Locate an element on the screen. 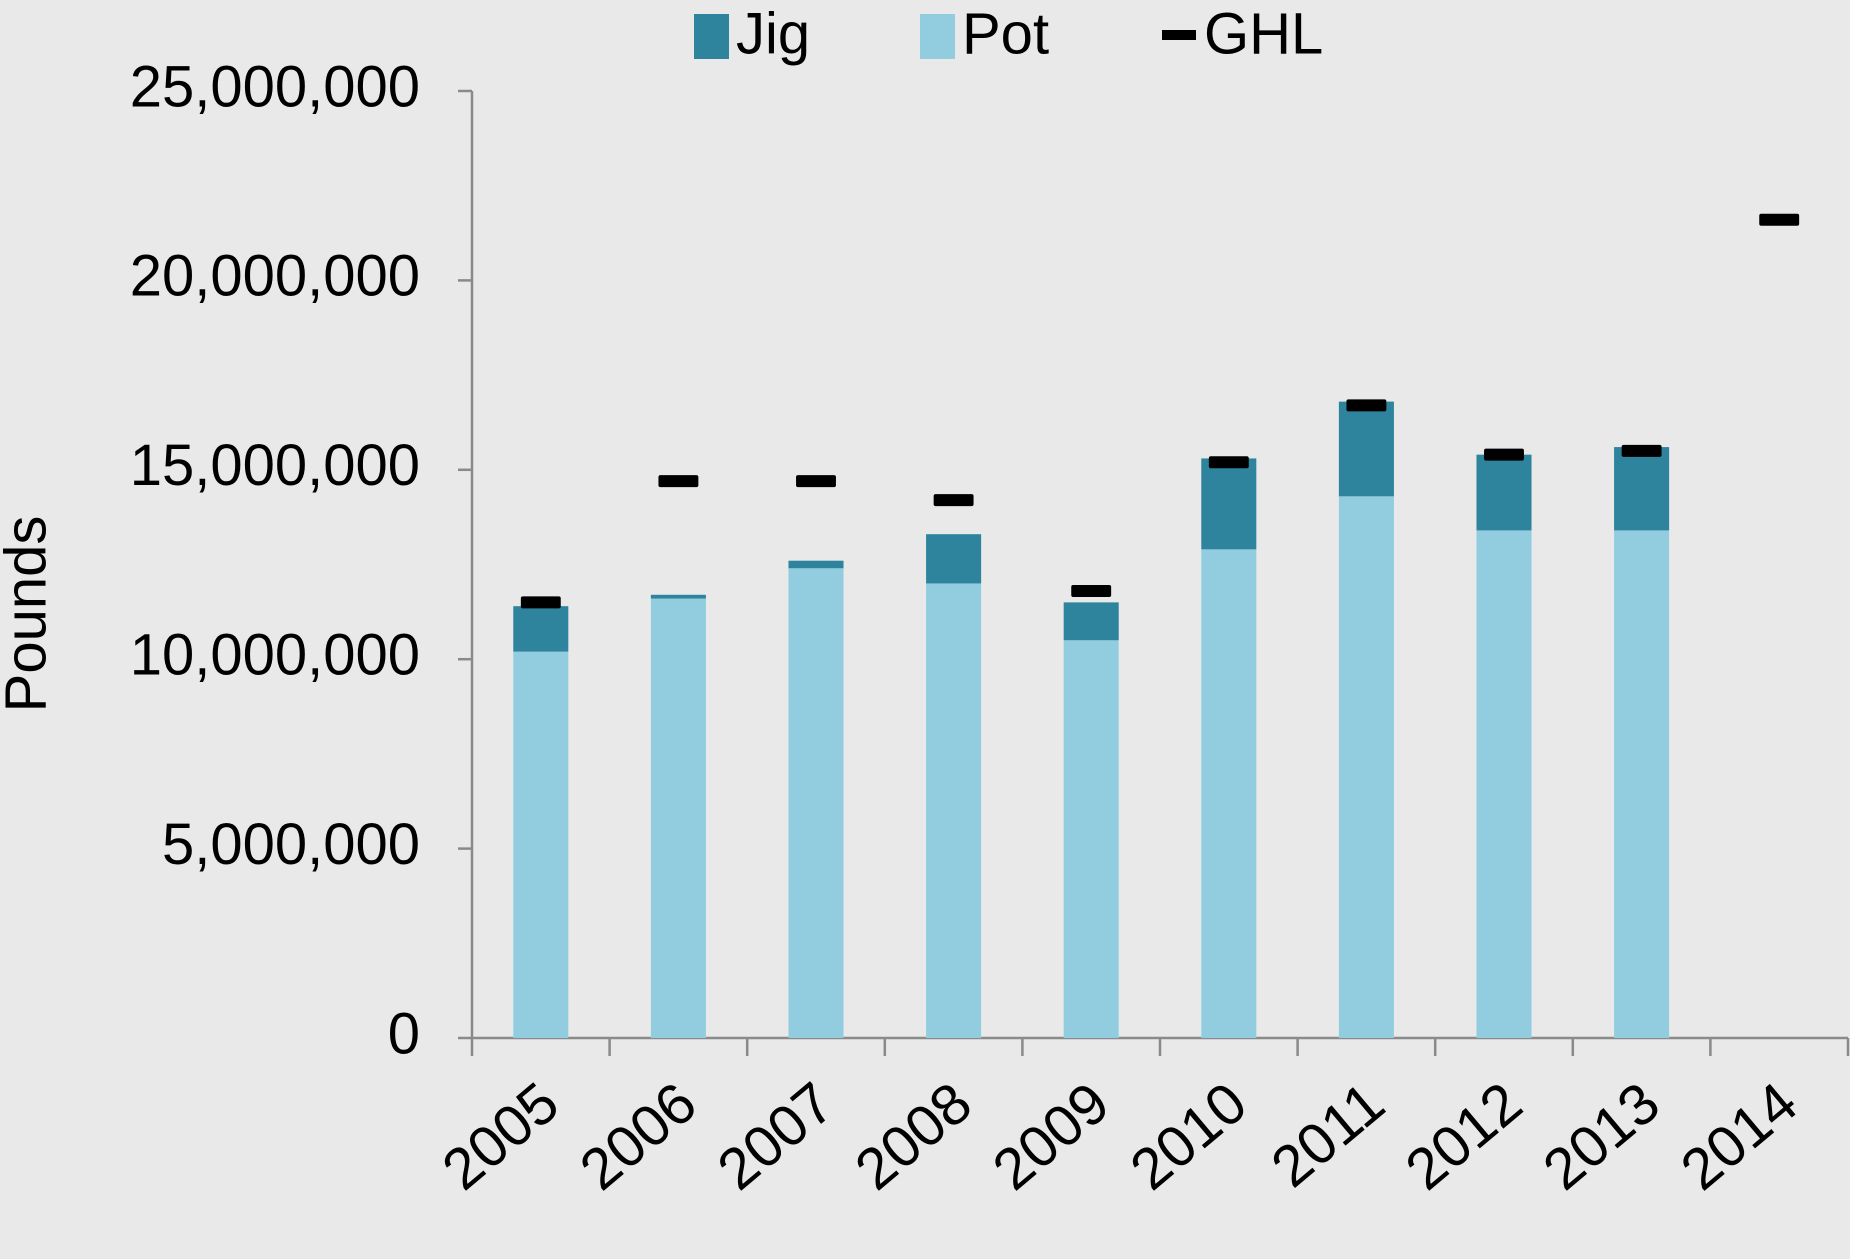 This screenshot has height=1259, width=1850. y-axis-label: Pounds is located at coordinates (29, 614).